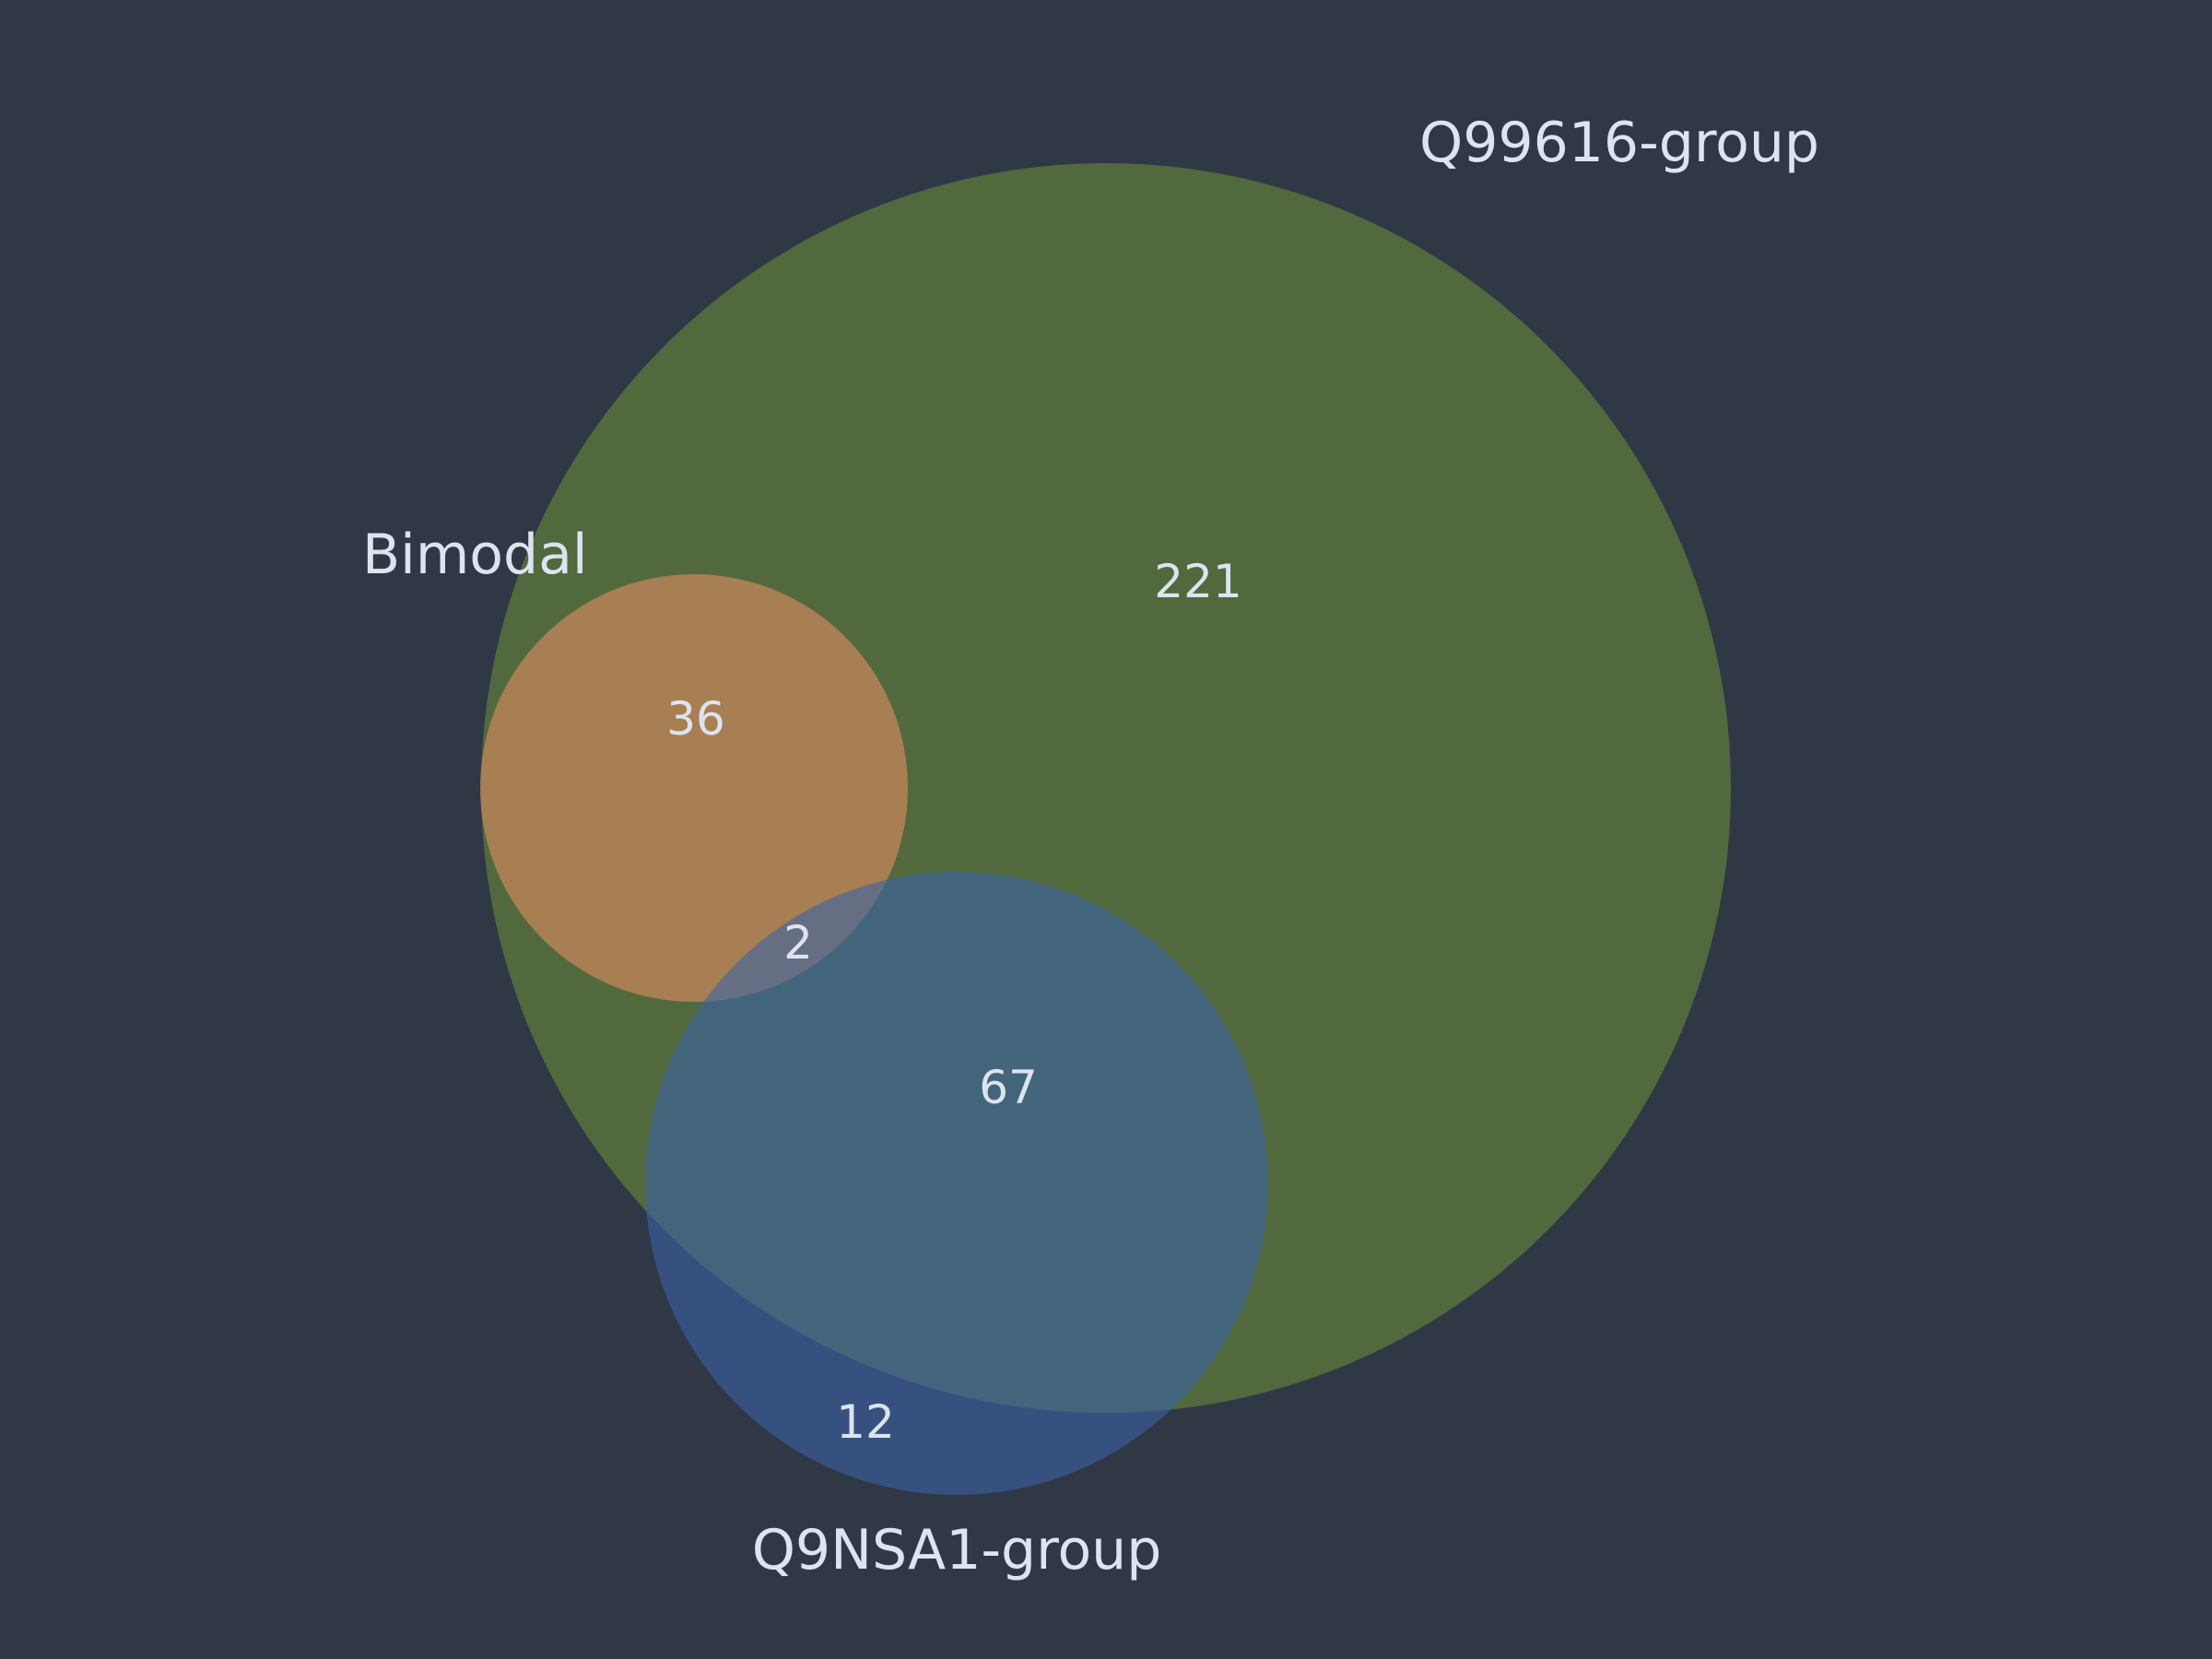 The height and width of the screenshot is (1659, 2212). Describe the element at coordinates (1008, 1087) in the screenshot. I see `q99616-and-q9nsa1-count: 67` at that location.